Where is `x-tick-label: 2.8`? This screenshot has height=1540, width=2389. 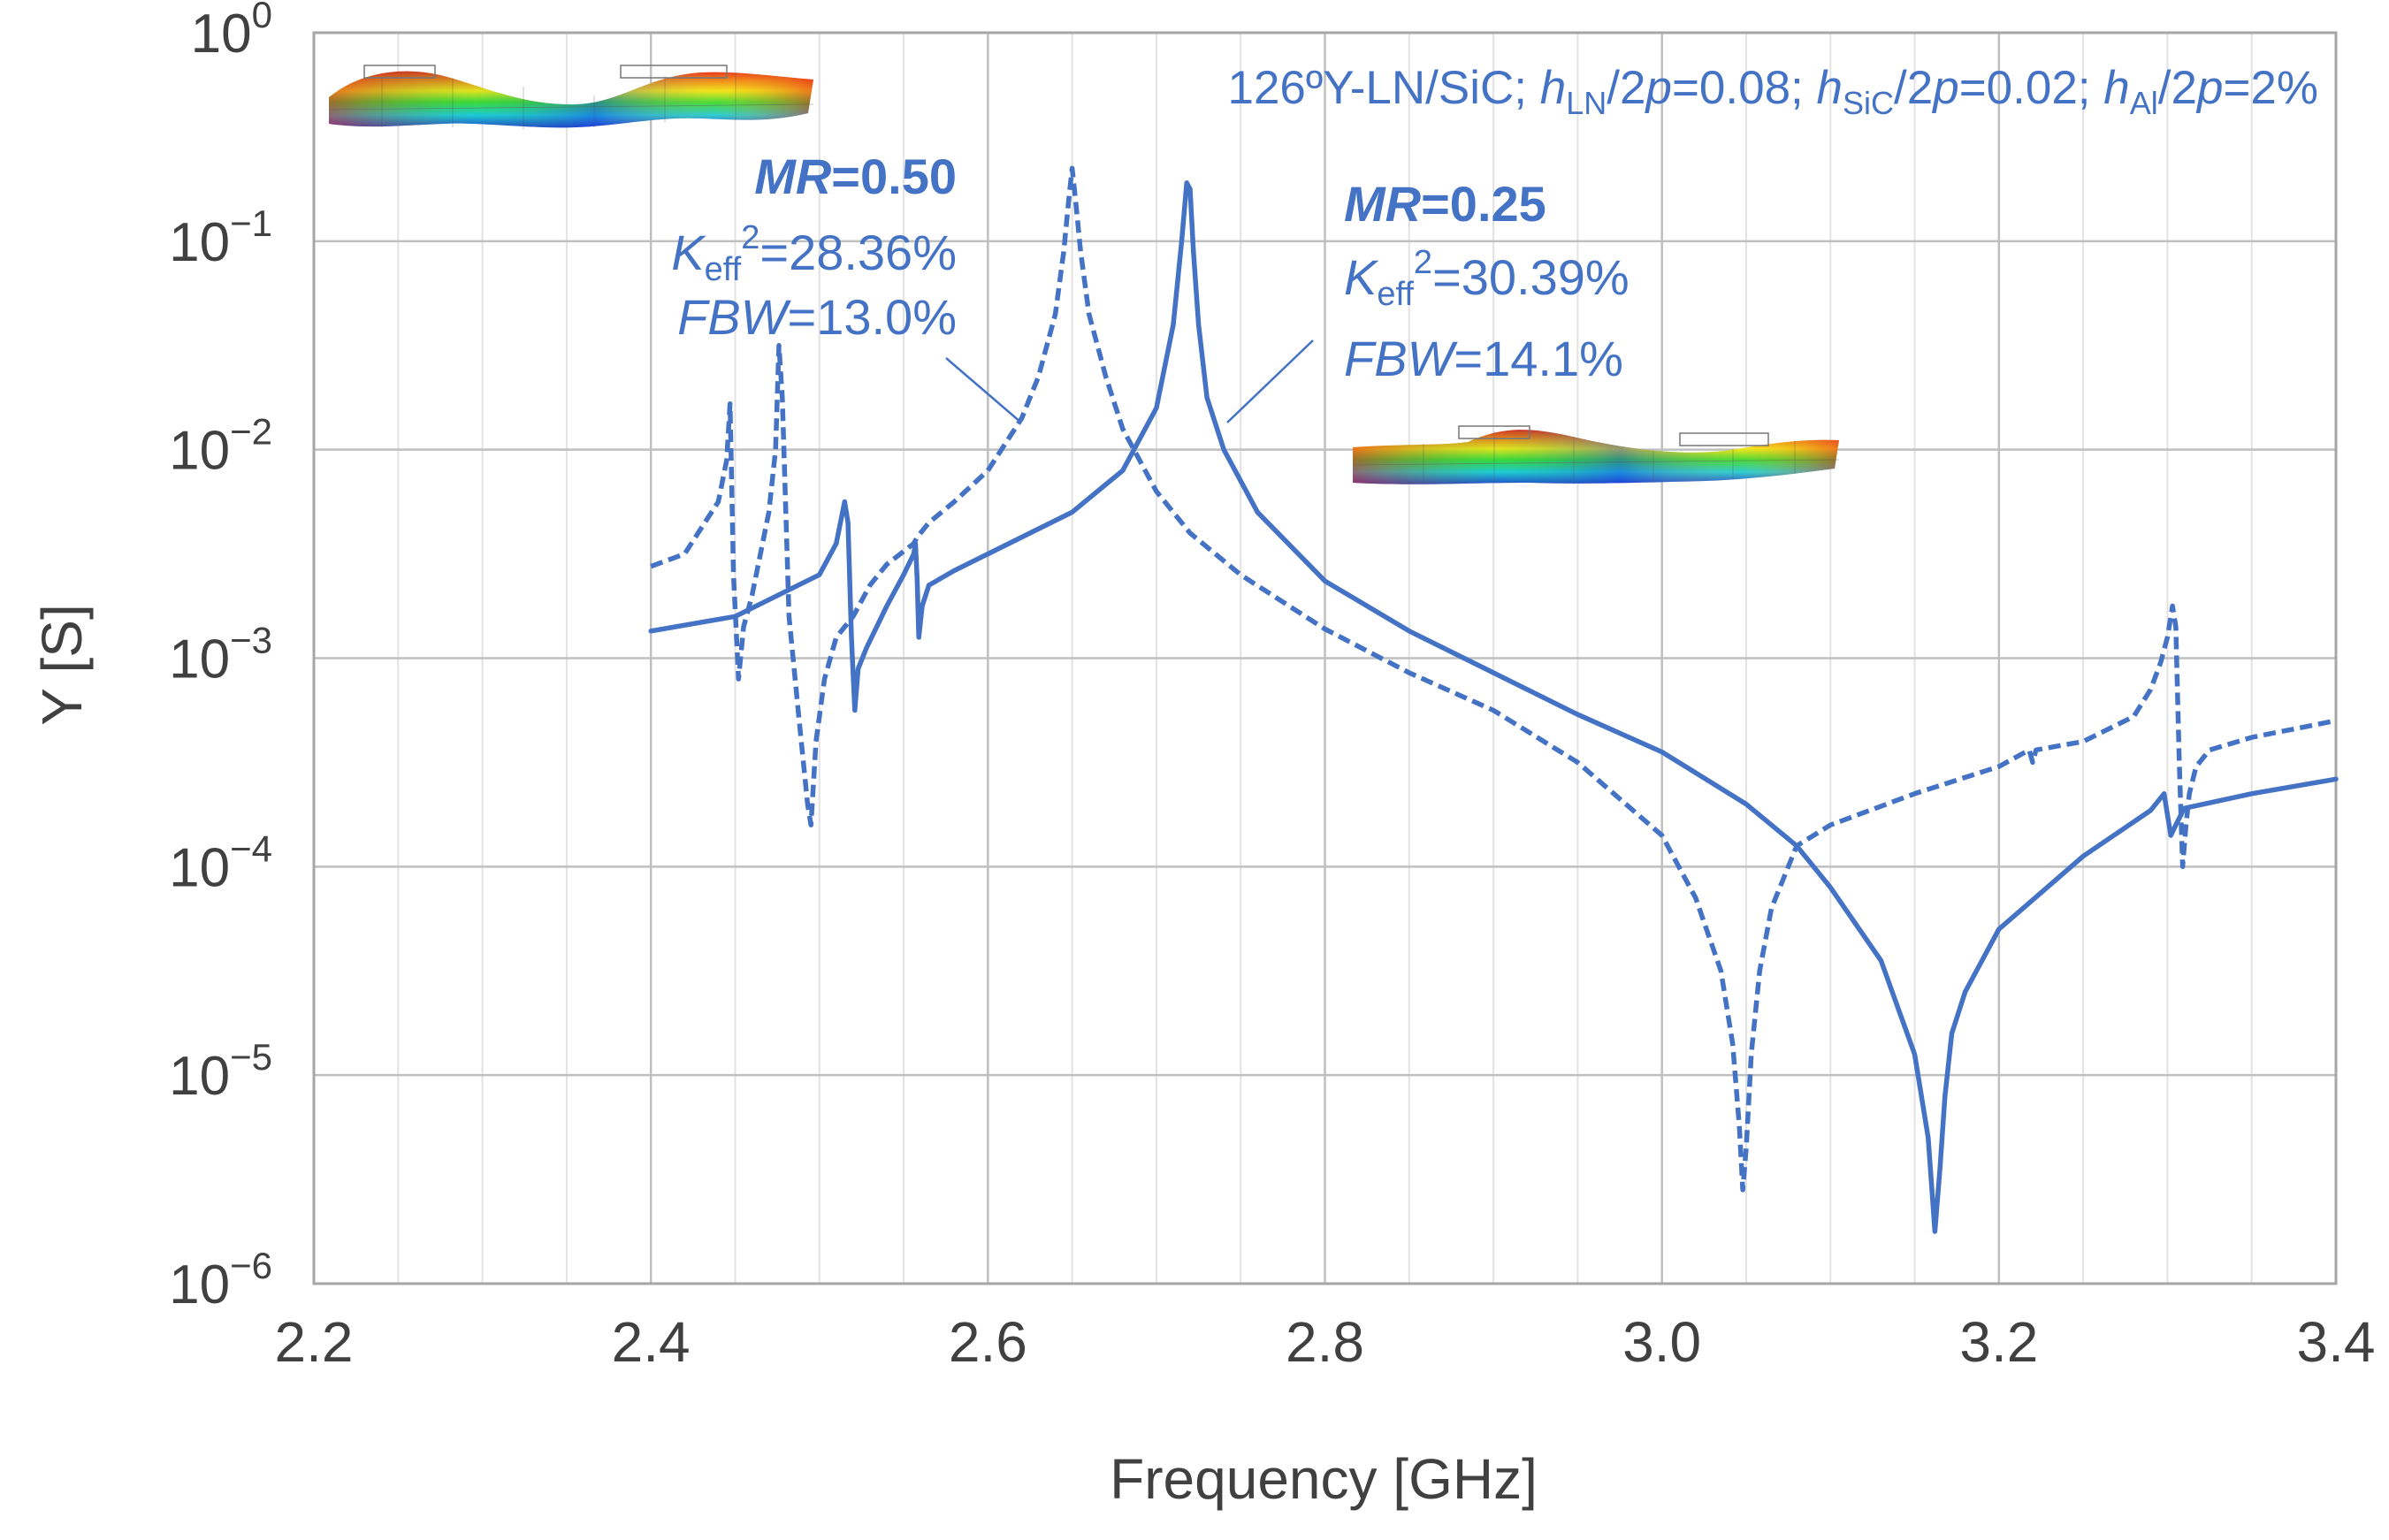
x-tick-label: 2.8 is located at coordinates (1325, 1342).